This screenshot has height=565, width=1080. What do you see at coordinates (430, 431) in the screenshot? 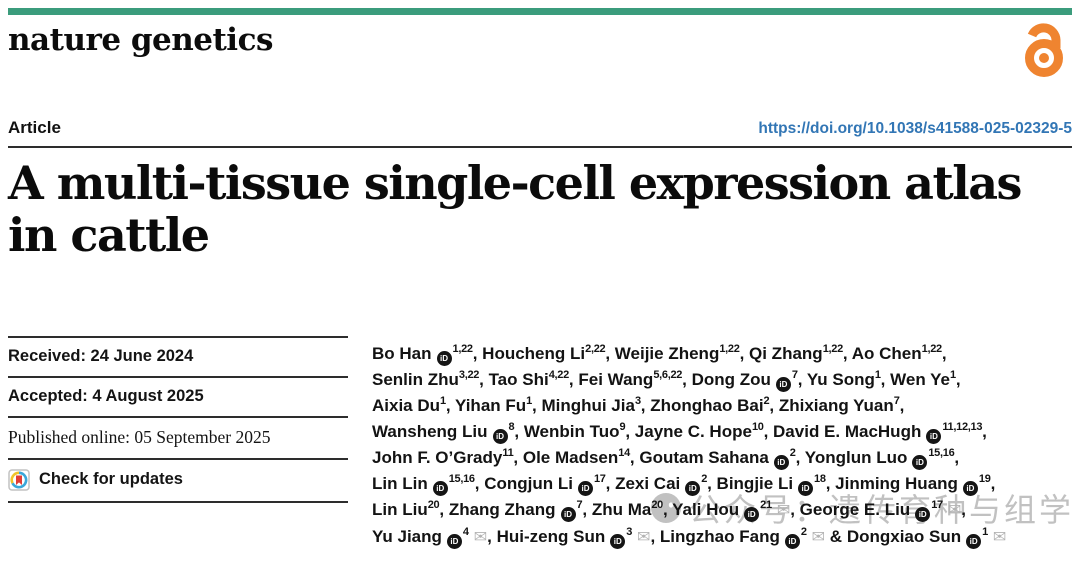
I see `author-name: Wansheng Liu` at bounding box center [430, 431].